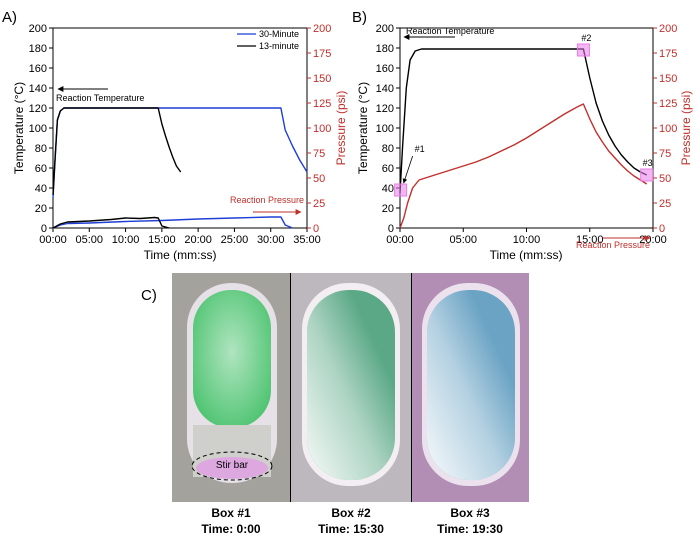  Describe the element at coordinates (172, 222) in the screenshot. I see `panel-a-series-30-minute-pressure` at that location.